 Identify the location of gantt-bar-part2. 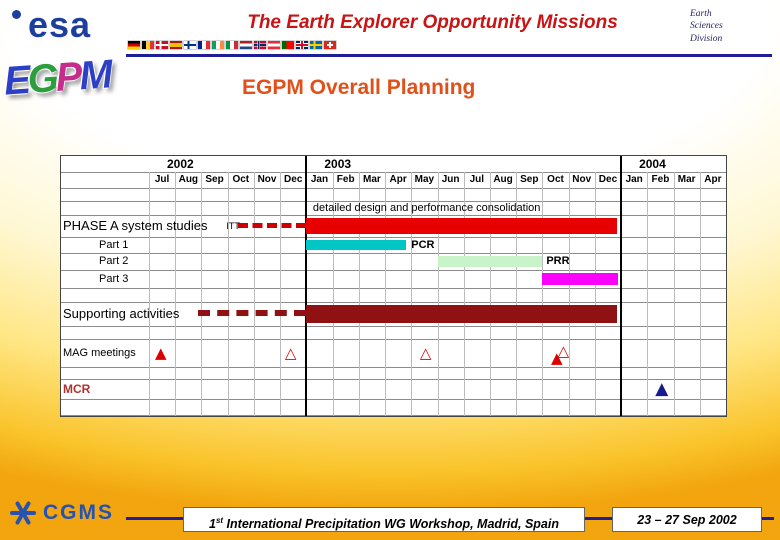
(490, 261).